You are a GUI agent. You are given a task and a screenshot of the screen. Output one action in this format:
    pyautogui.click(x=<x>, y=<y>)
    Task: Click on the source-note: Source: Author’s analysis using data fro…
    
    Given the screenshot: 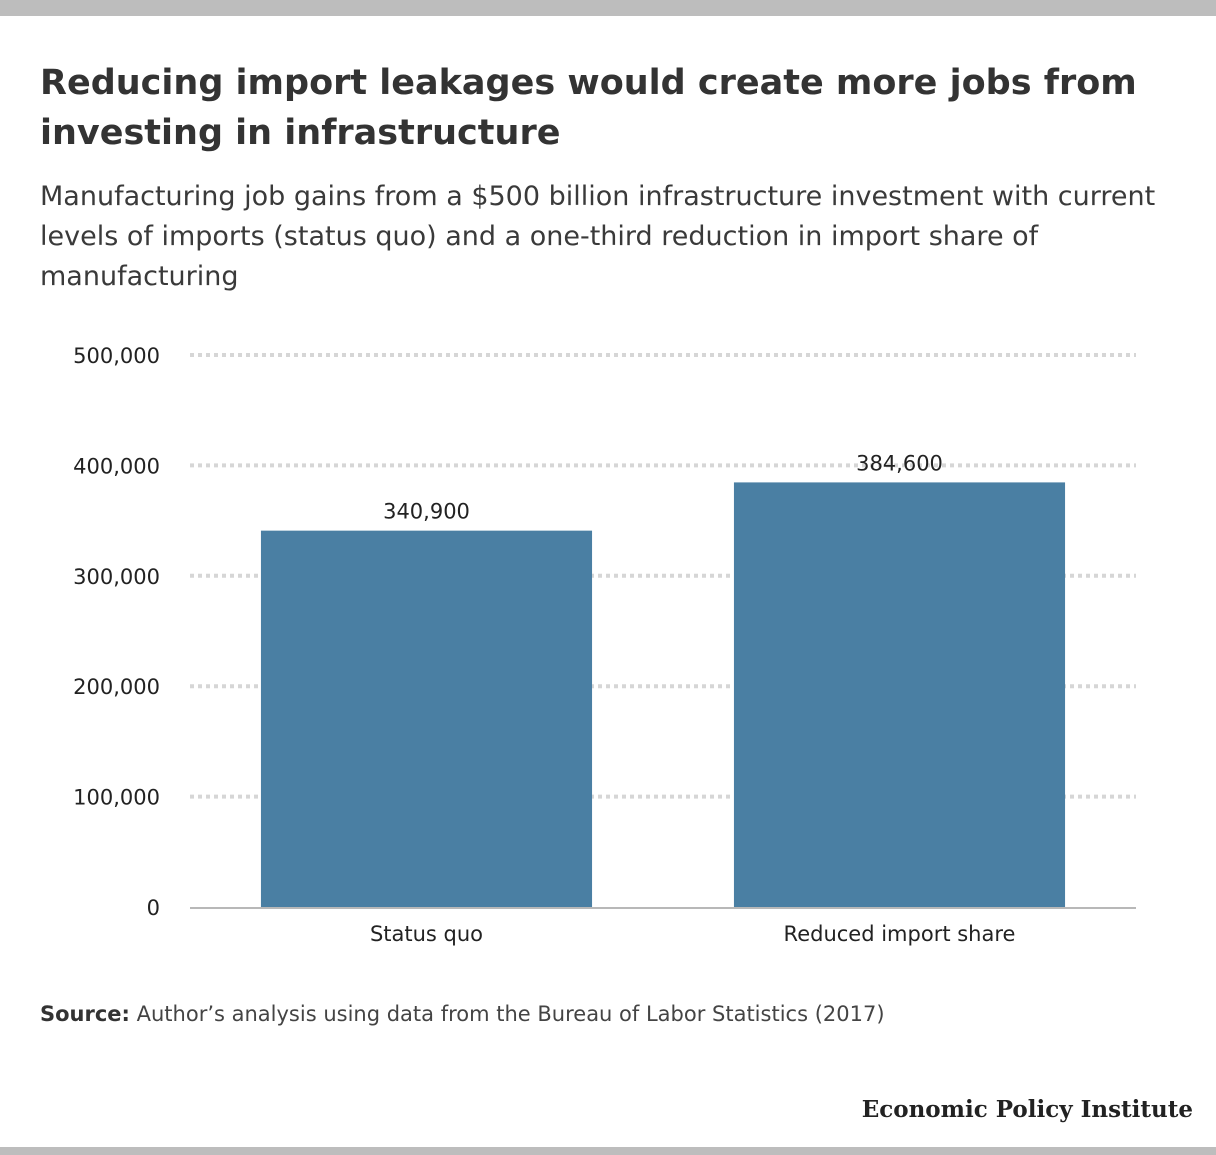 What is the action you would take?
    pyautogui.click(x=462, y=1014)
    